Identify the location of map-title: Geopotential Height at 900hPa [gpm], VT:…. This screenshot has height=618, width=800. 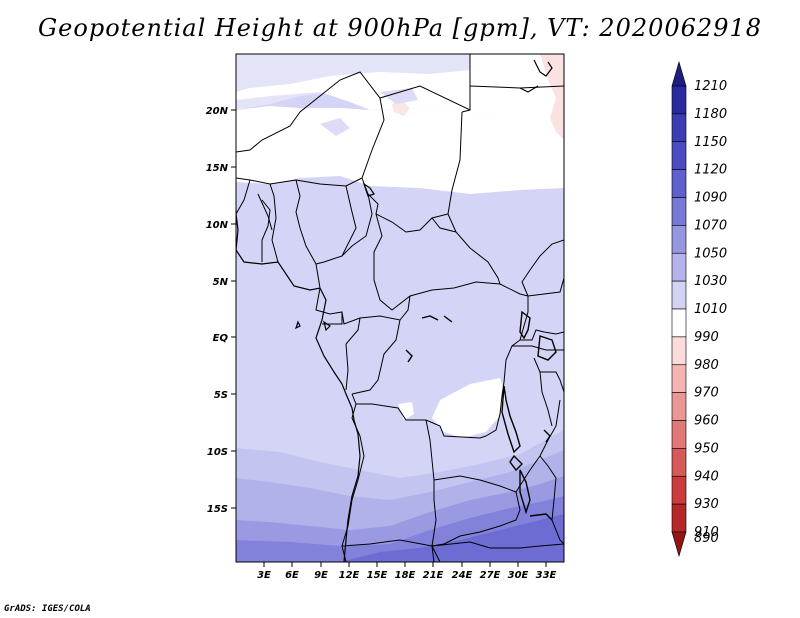
(400, 28).